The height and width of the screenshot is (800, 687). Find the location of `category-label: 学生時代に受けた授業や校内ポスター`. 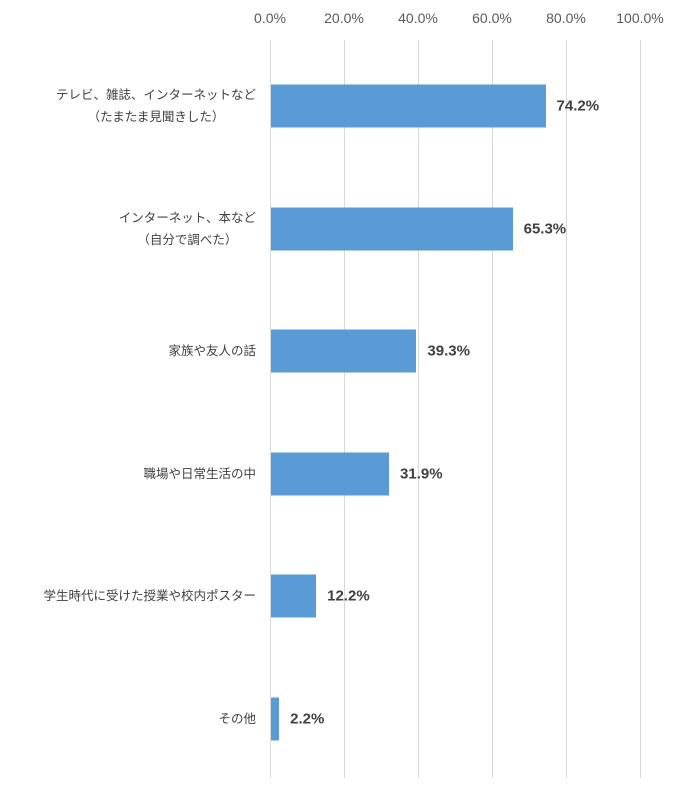

category-label: 学生時代に受けた授業や校内ポスター is located at coordinates (149, 596).